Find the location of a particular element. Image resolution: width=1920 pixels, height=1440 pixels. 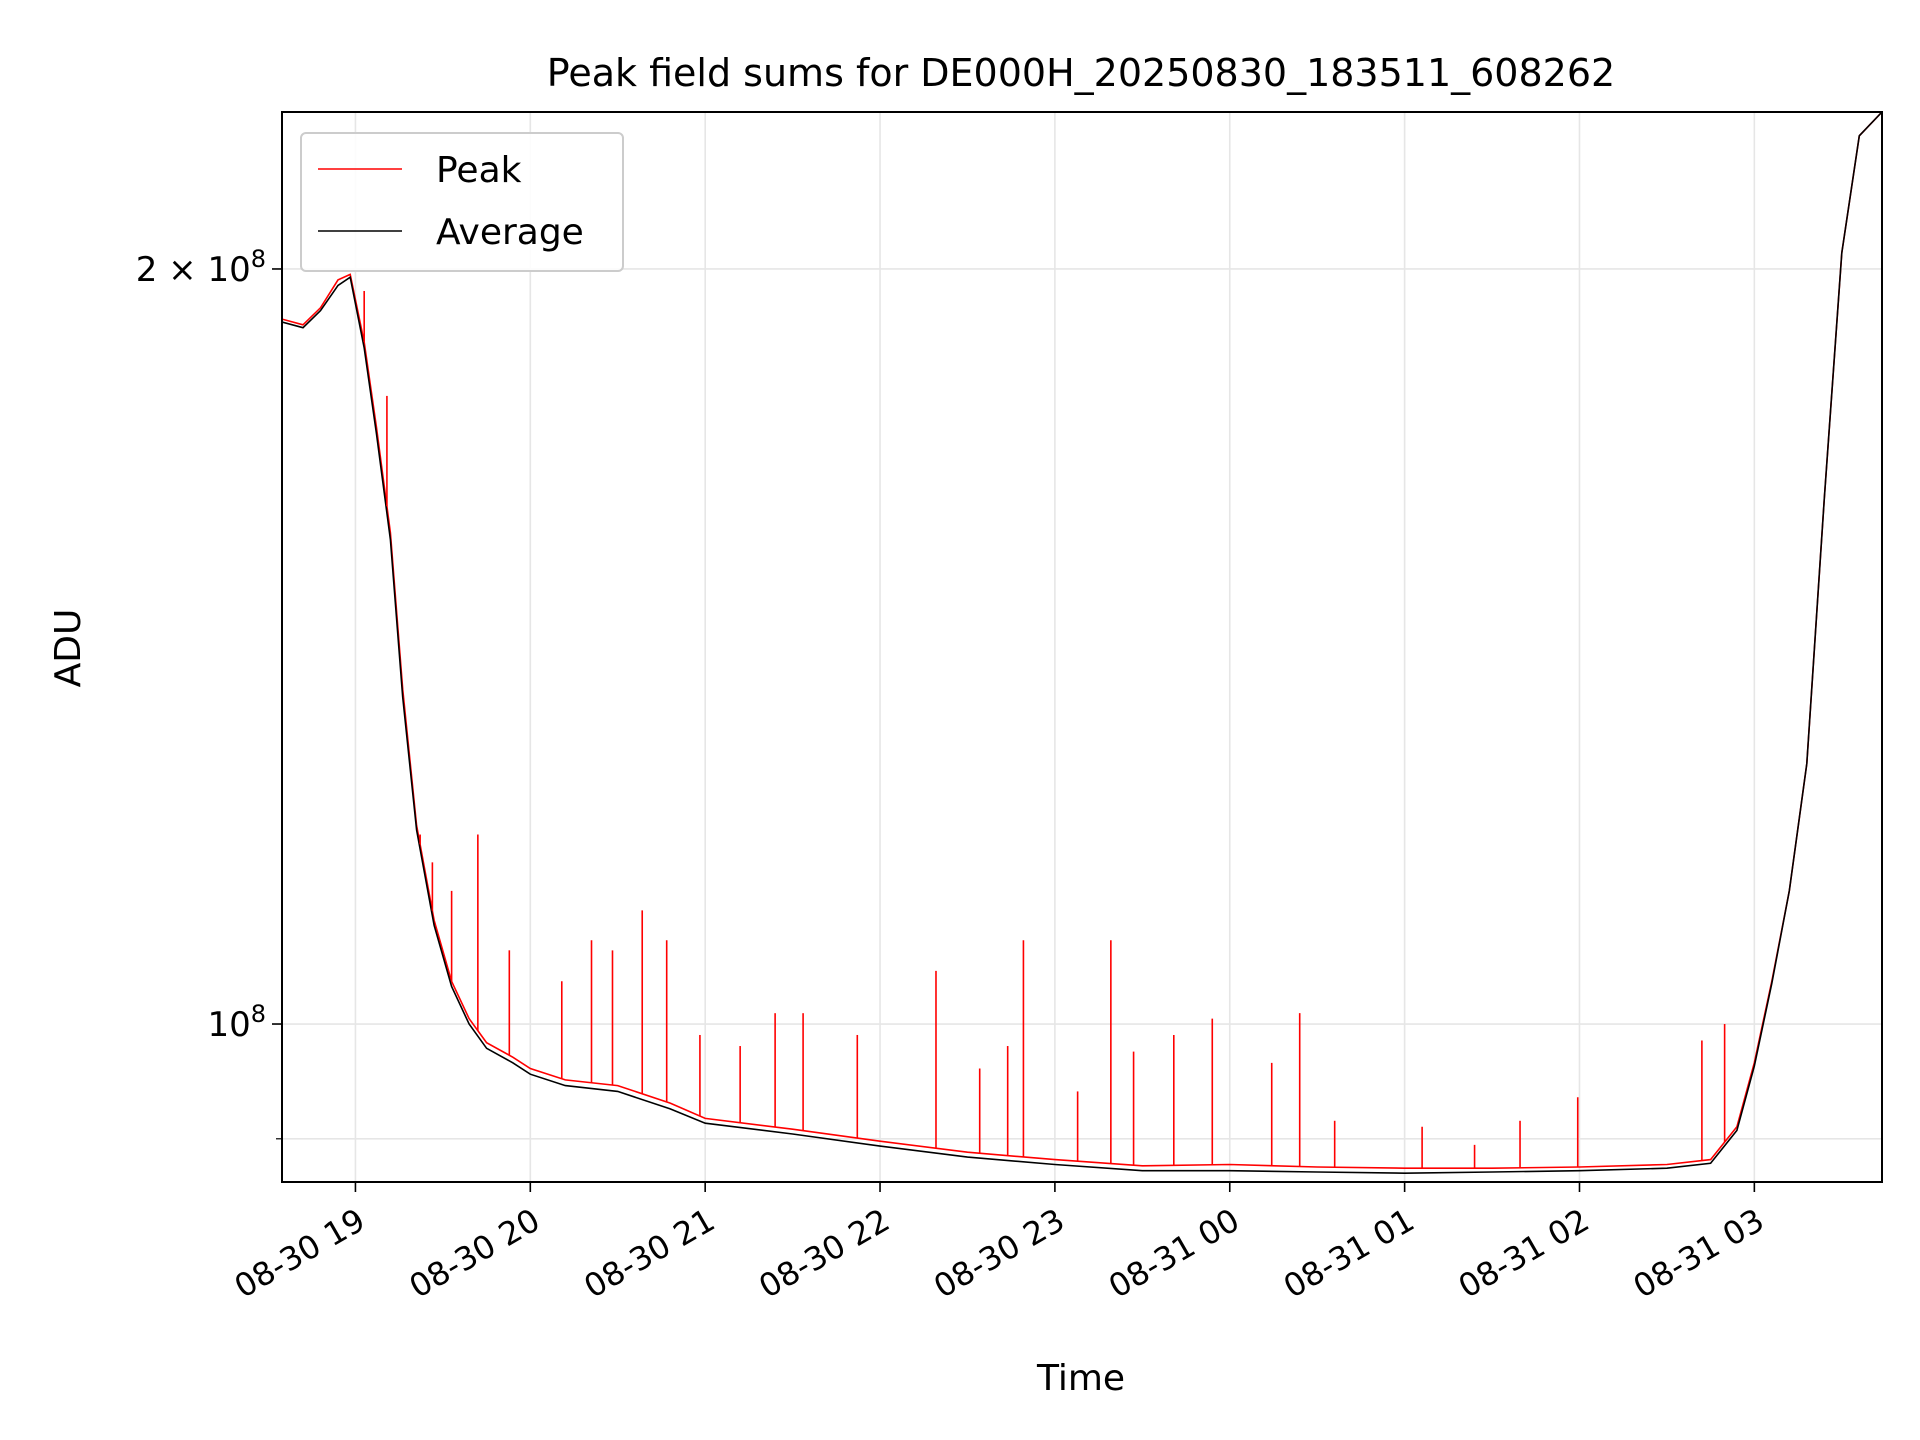

x-axis-label: Time is located at coordinates (1080, 1378).